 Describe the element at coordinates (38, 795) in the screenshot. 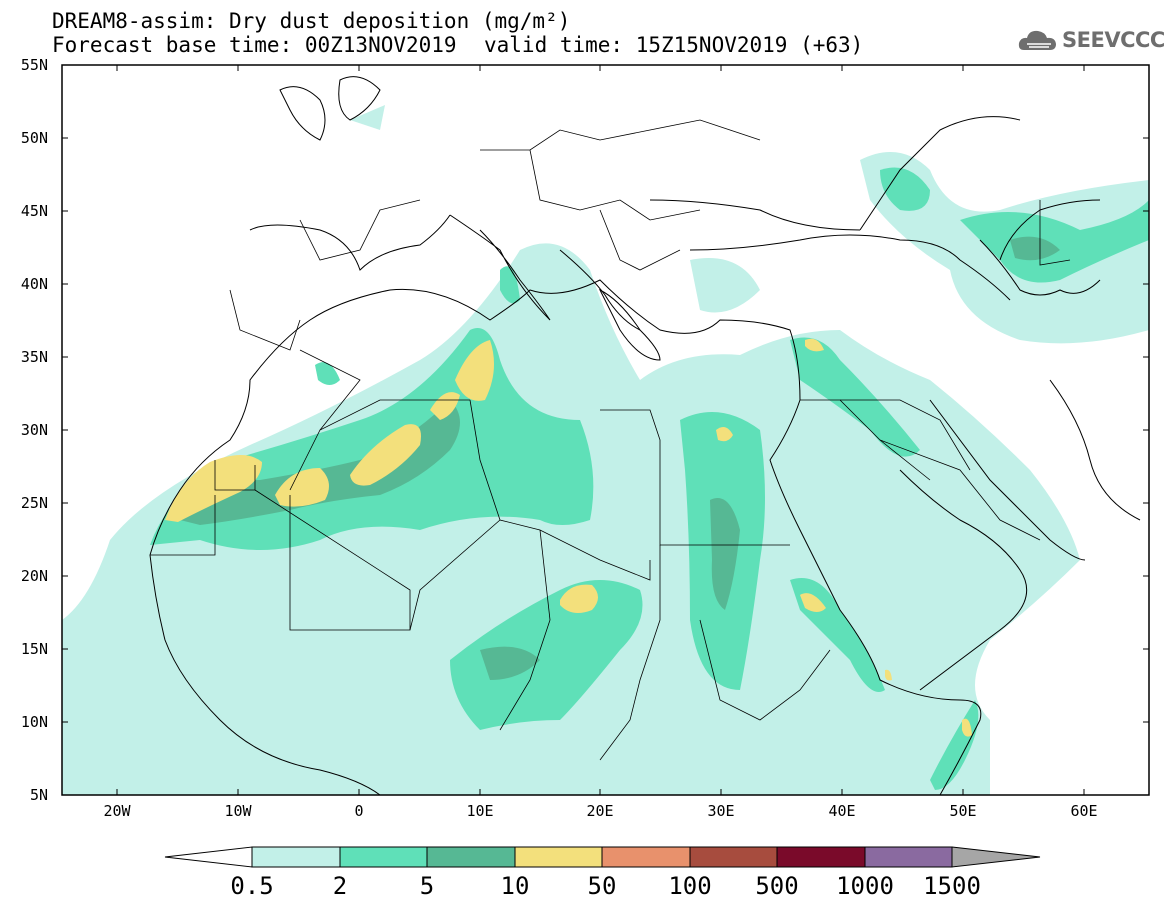

I see `lat-label: 5N` at that location.